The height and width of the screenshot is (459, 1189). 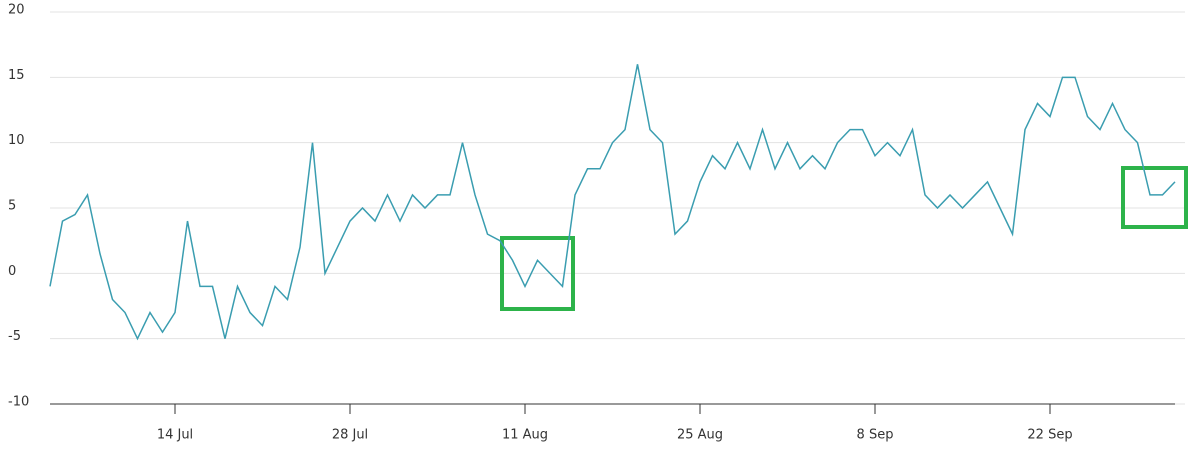 What do you see at coordinates (875, 435) in the screenshot?
I see `x-tick-label: 8 Sep` at bounding box center [875, 435].